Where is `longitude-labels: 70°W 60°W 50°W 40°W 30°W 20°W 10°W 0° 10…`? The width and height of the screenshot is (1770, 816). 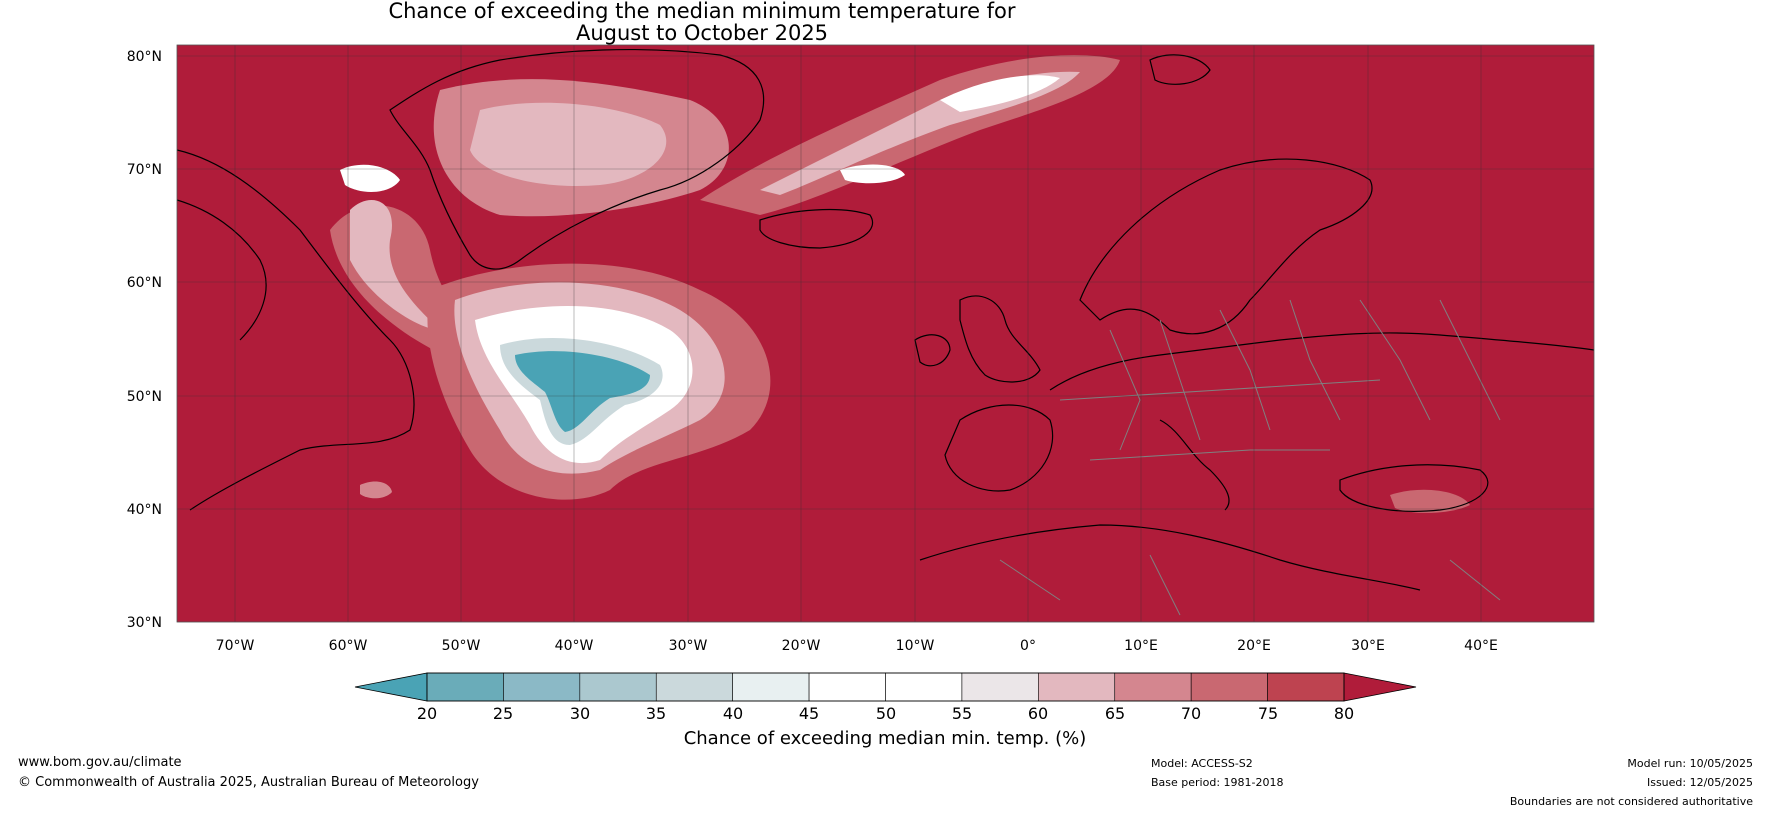 longitude-labels: 70°W 60°W 50°W 40°W 30°W 20°W 10°W 0° 10… is located at coordinates (857, 646).